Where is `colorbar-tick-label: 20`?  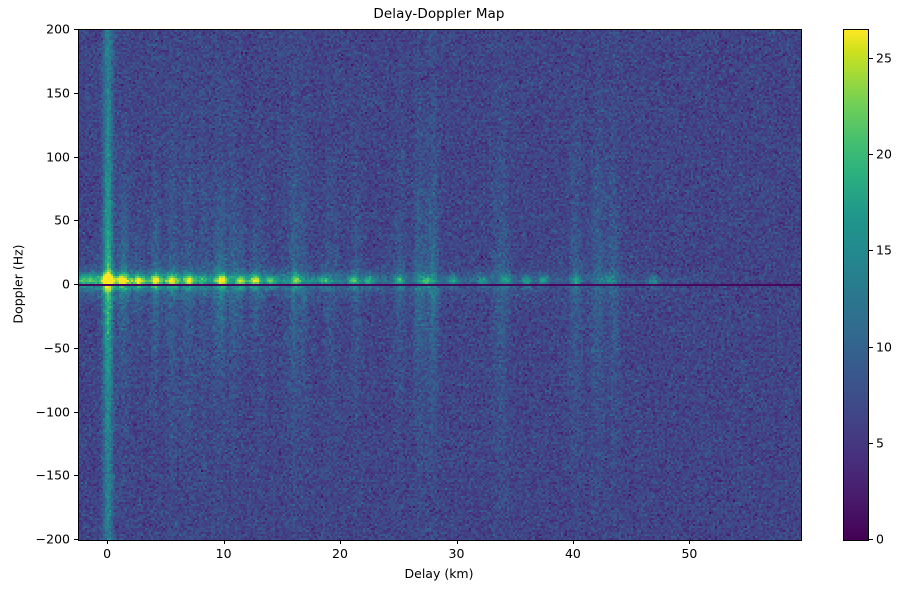 colorbar-tick-label: 20 is located at coordinates (884, 154).